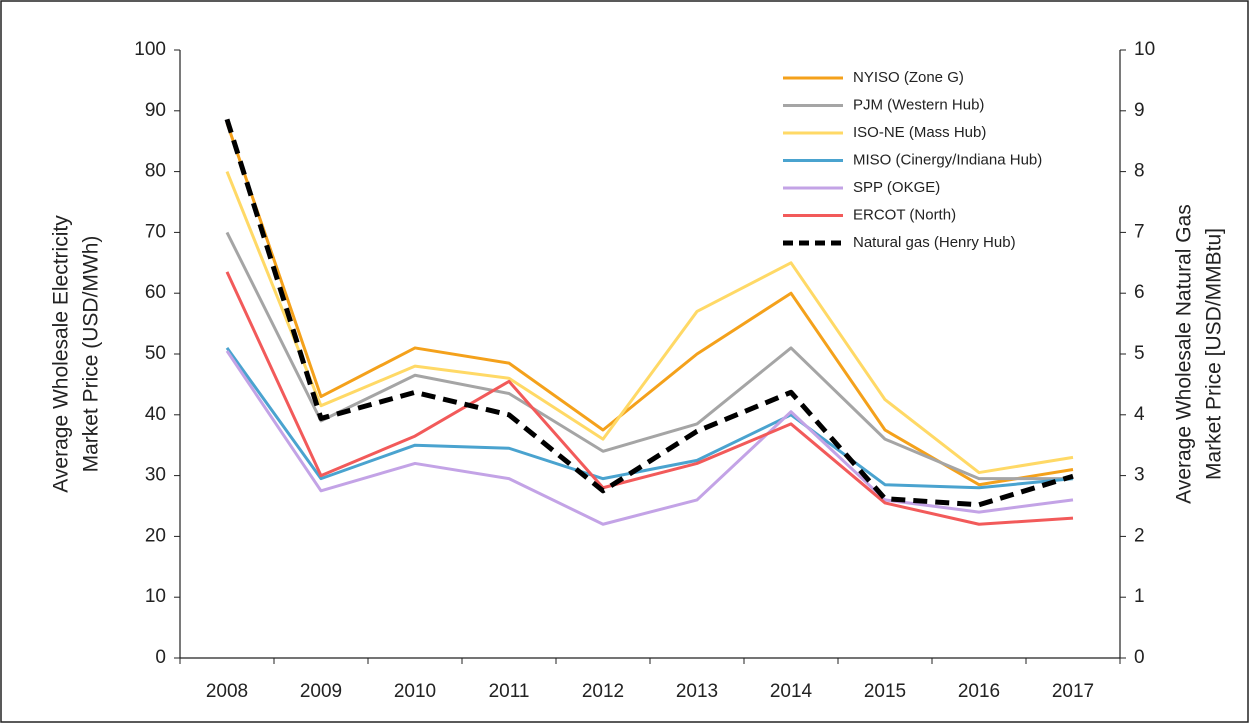 This screenshot has height=728, width=1249. What do you see at coordinates (321, 691) in the screenshot?
I see `x-tick-label: 2009` at bounding box center [321, 691].